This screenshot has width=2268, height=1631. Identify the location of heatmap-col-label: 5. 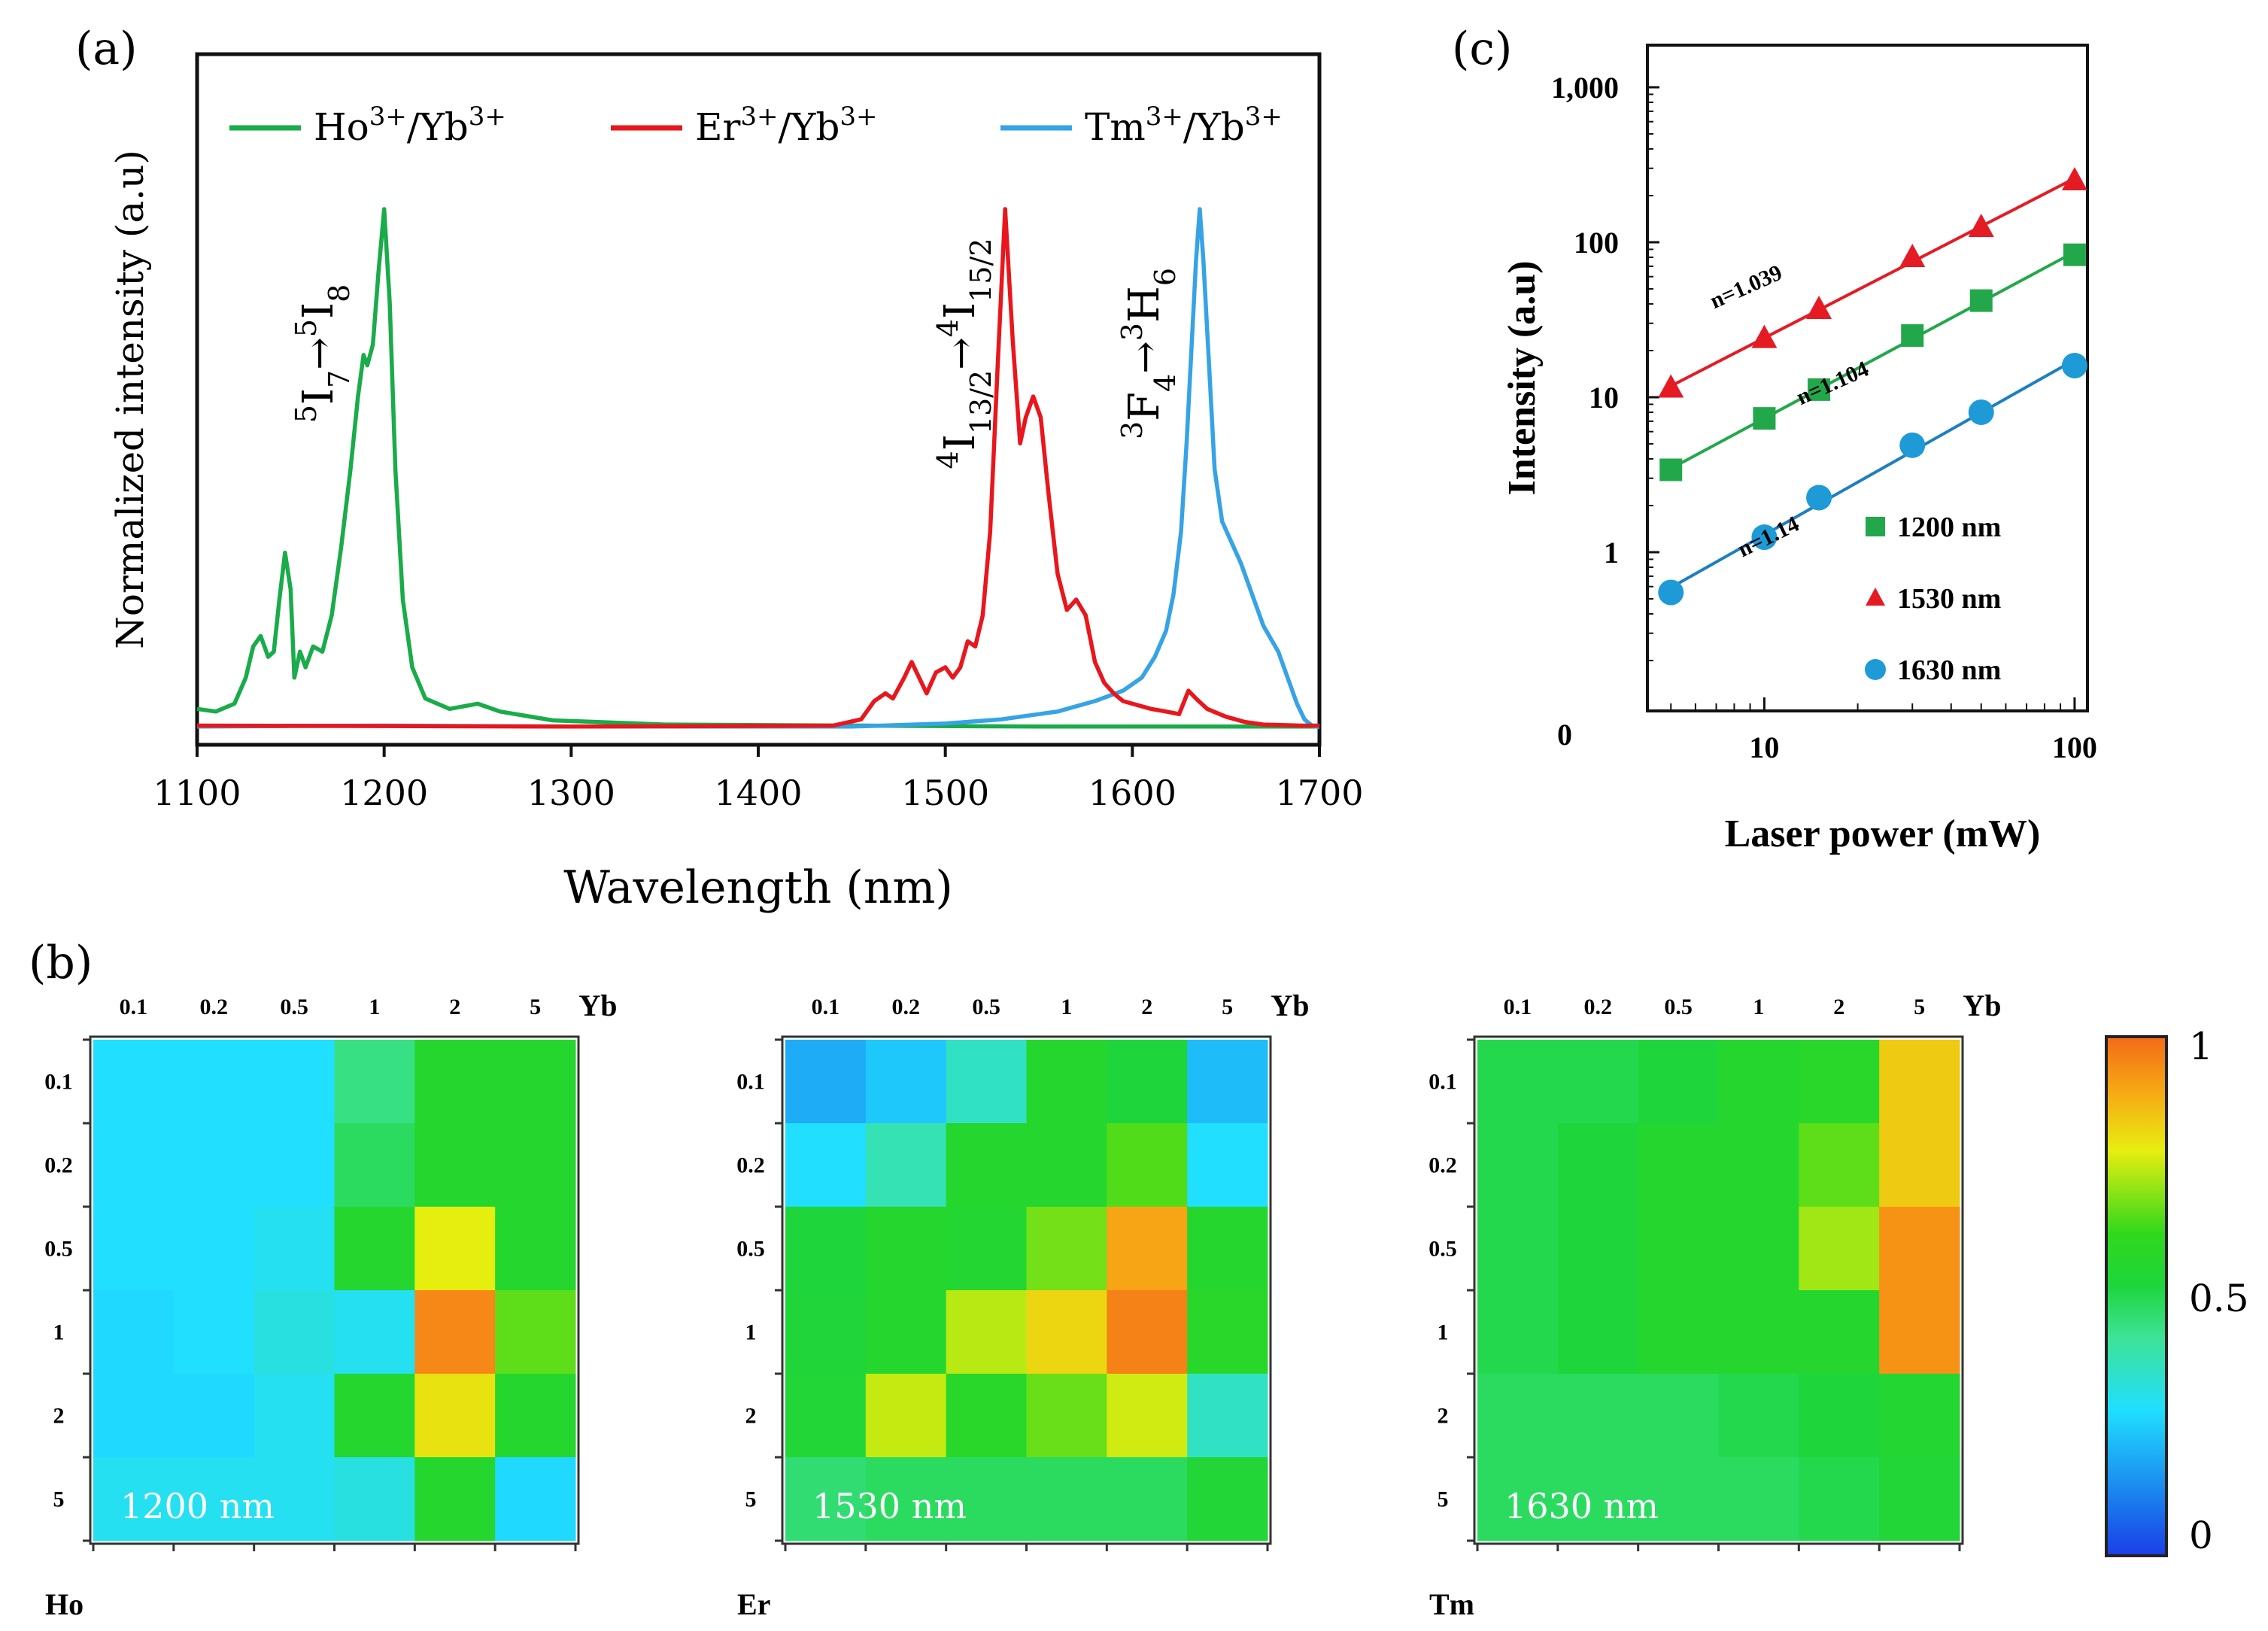
(1227, 1007).